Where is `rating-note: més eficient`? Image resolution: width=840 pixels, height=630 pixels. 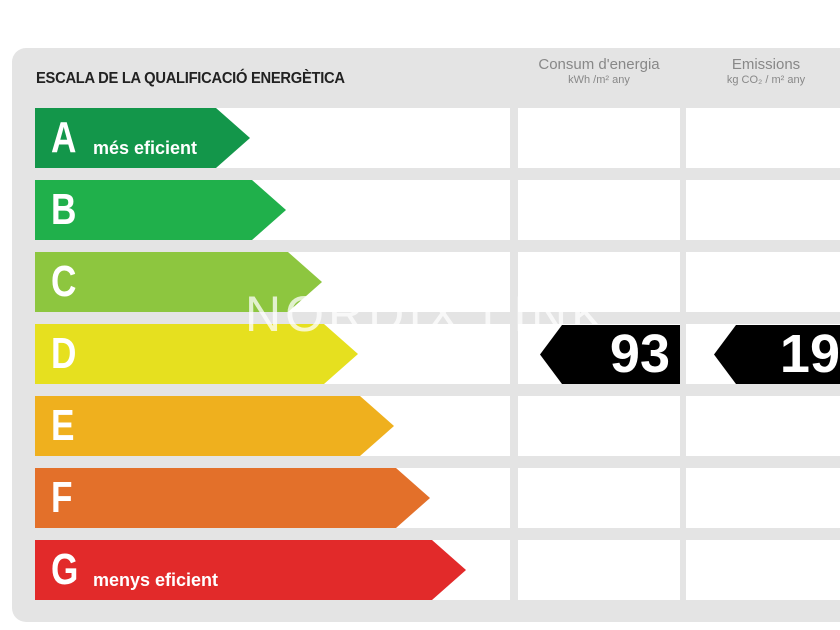
rating-note: més eficient is located at coordinates (145, 148).